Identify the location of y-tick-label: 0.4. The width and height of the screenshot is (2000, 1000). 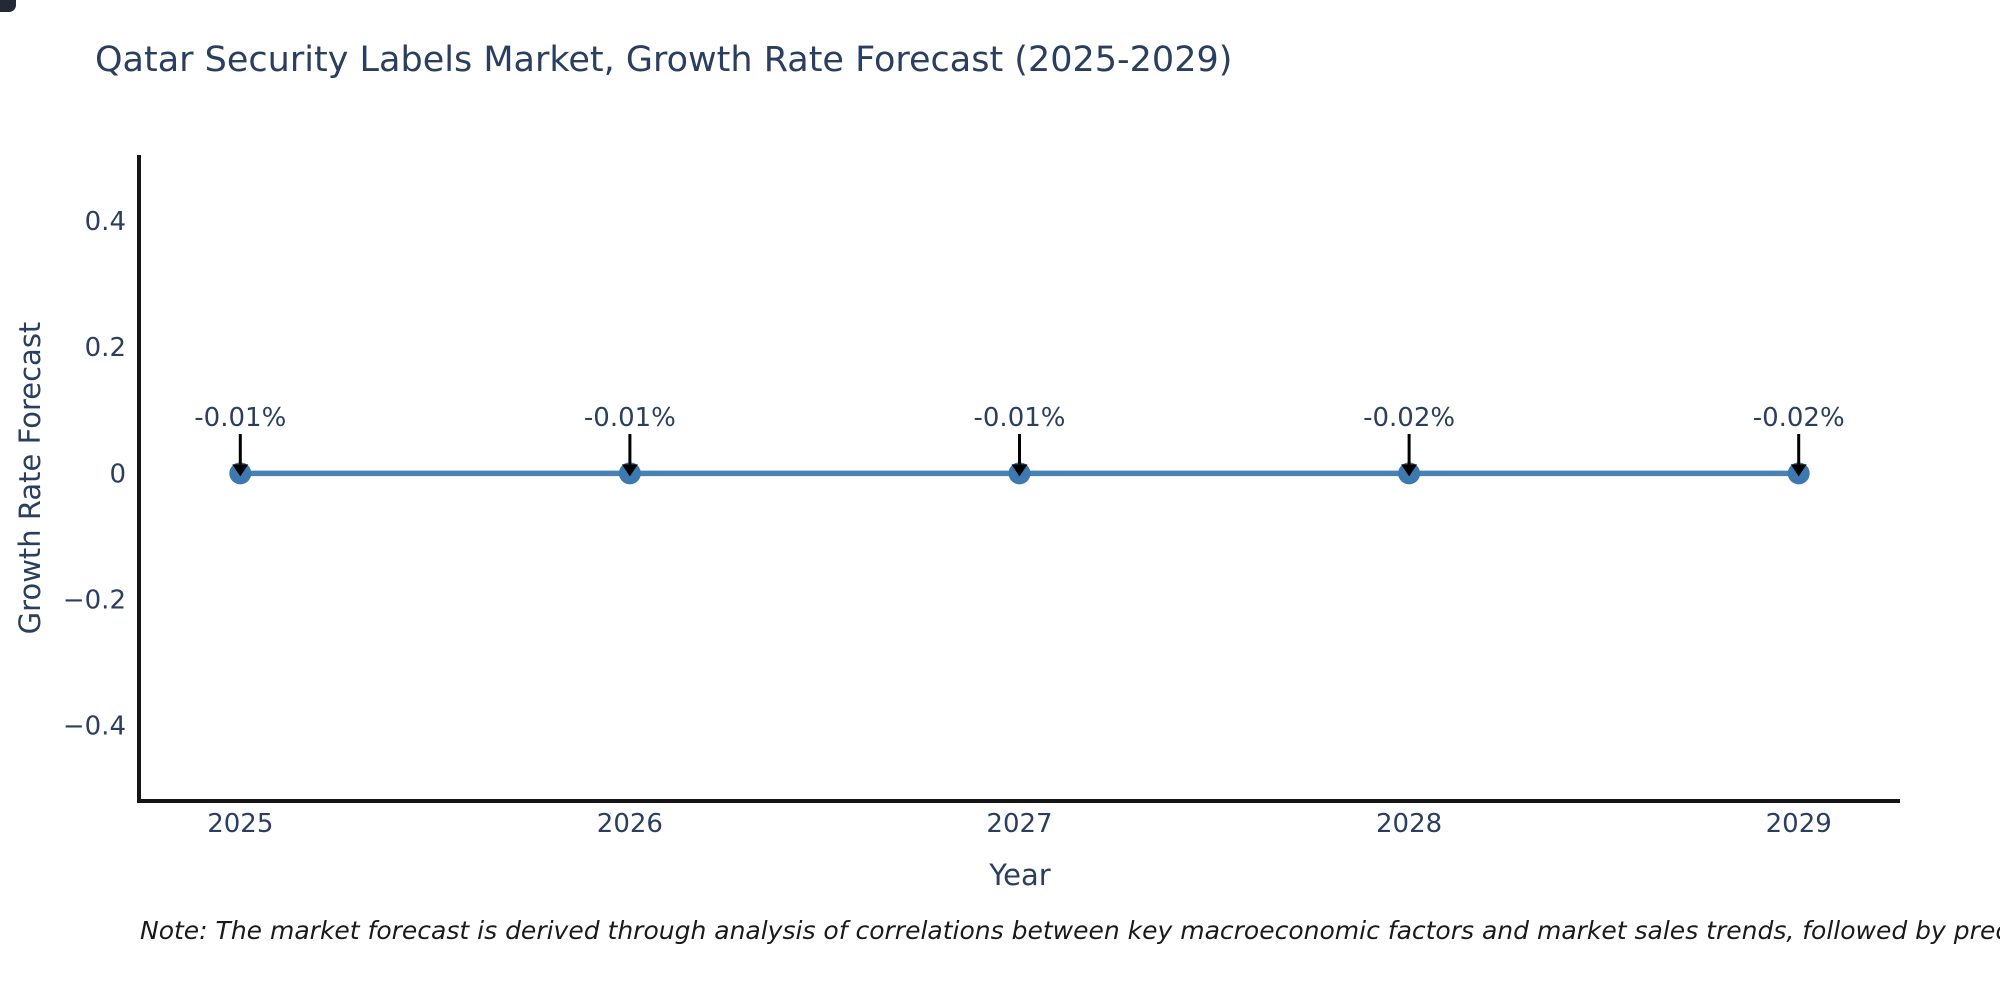
(105, 222).